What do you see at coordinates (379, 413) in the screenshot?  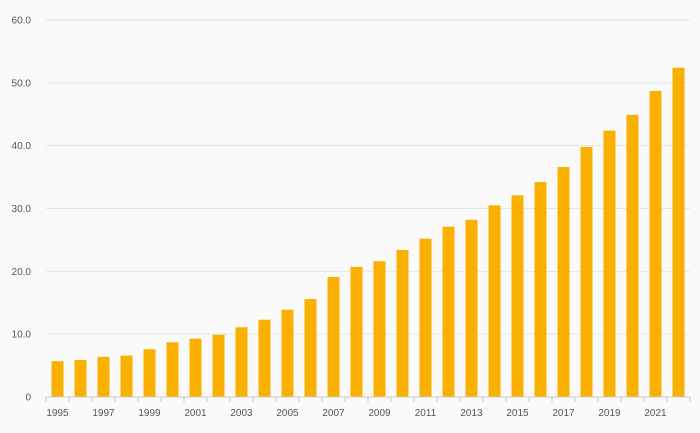 I see `x-tick-label: 2009` at bounding box center [379, 413].